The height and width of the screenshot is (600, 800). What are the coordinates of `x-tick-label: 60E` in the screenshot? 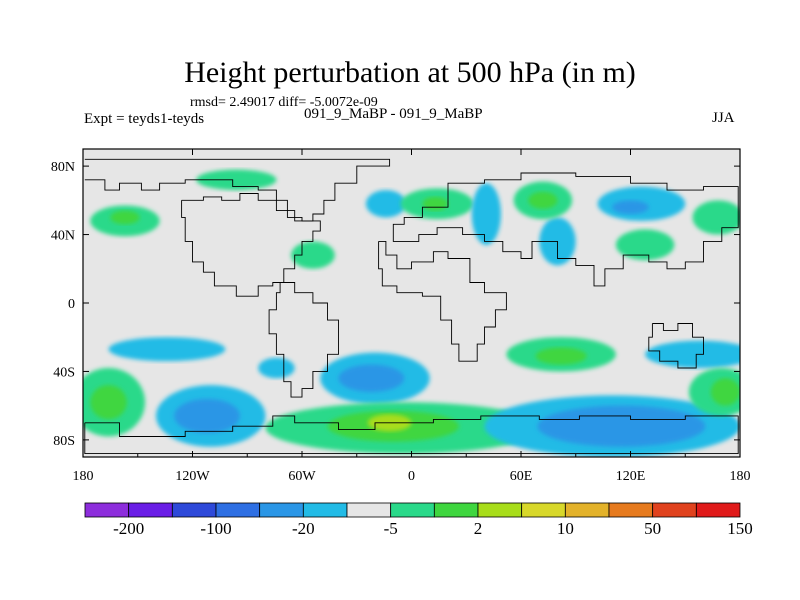 It's located at (521, 476).